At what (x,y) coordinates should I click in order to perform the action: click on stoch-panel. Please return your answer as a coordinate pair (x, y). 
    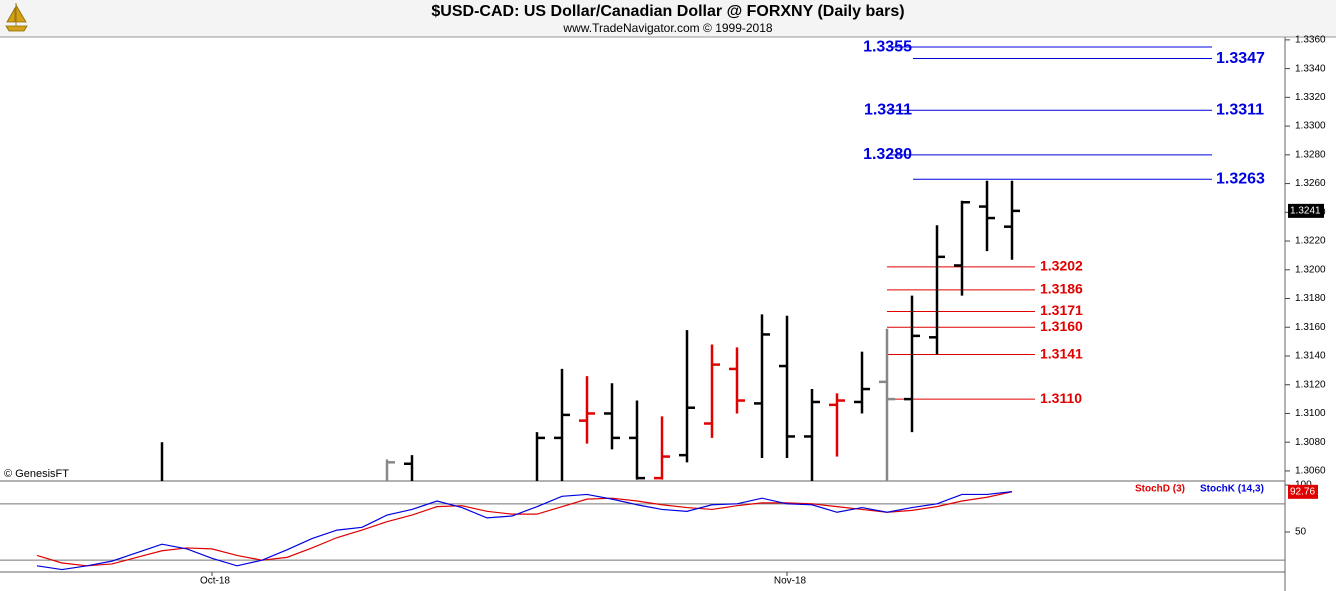
    Looking at the image, I should click on (642, 531).